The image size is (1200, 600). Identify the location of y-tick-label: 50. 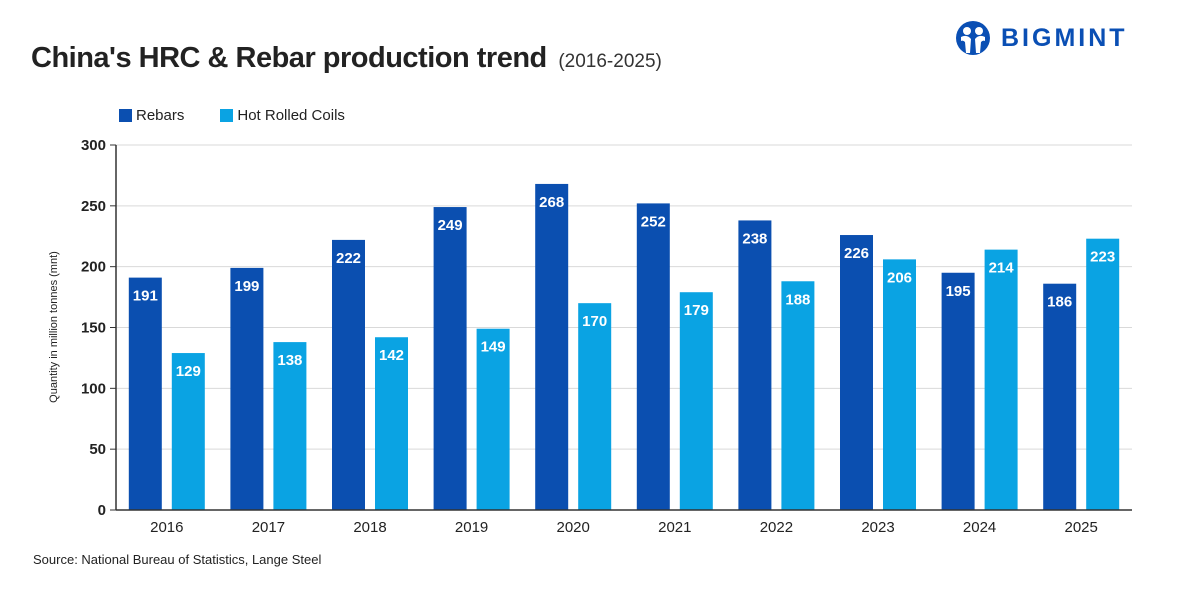
(97, 449).